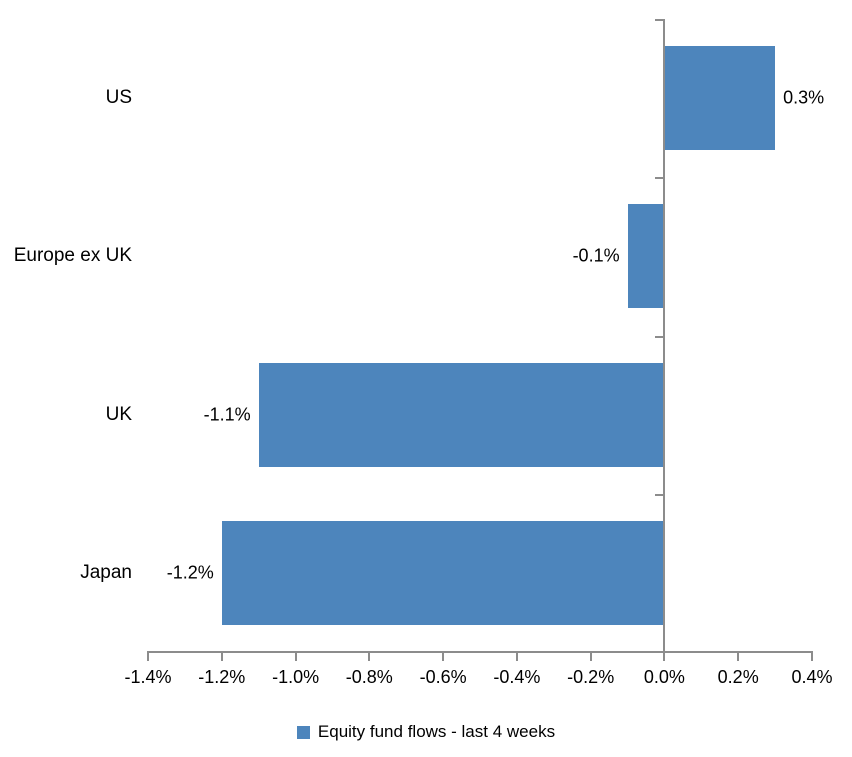 Image resolution: width=852 pixels, height=757 pixels. I want to click on legend: Equity fund flows - last 4 weeks, so click(426, 732).